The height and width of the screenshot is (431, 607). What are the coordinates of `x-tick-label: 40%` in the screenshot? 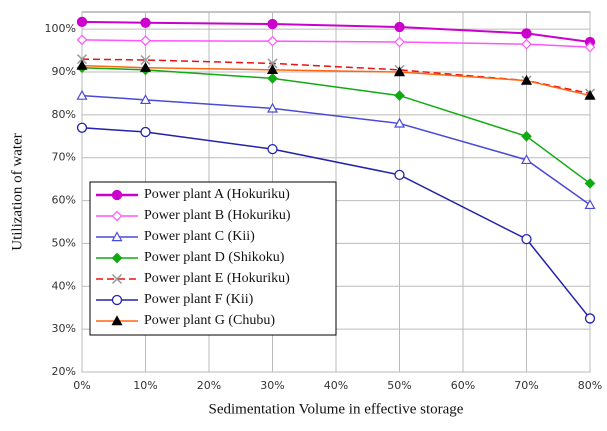 It's located at (336, 385).